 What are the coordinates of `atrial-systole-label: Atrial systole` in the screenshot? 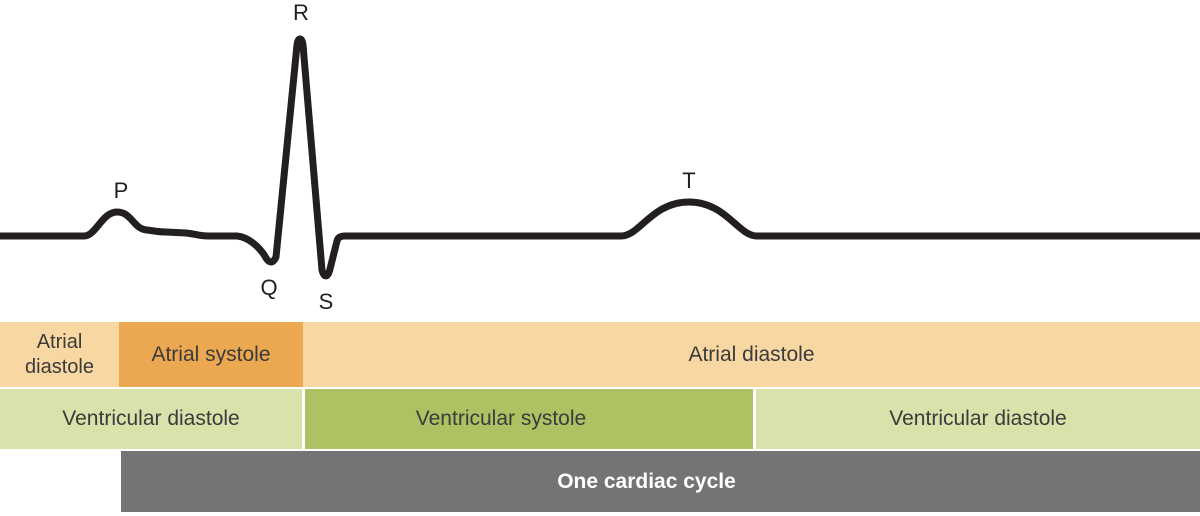 It's located at (211, 354).